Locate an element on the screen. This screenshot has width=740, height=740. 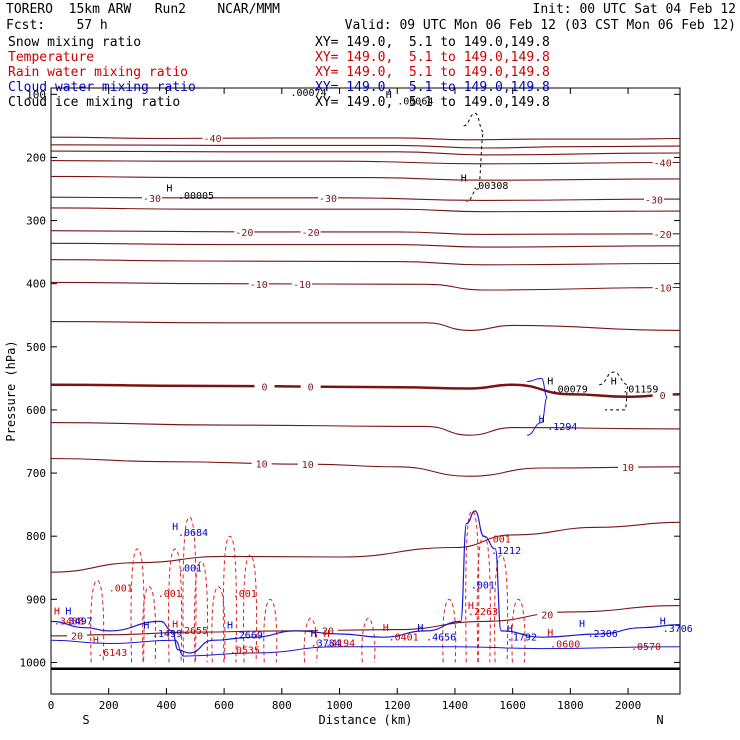
contour-label-48: .0600 is located at coordinates (565, 644).